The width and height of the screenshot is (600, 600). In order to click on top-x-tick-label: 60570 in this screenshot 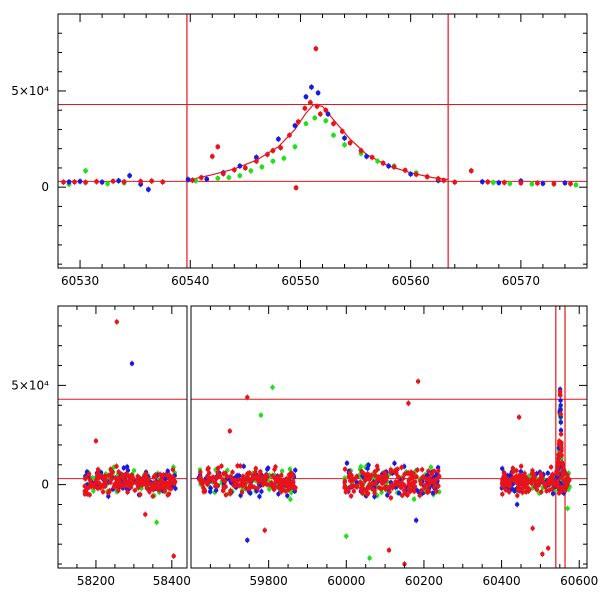, I will do `click(521, 281)`.